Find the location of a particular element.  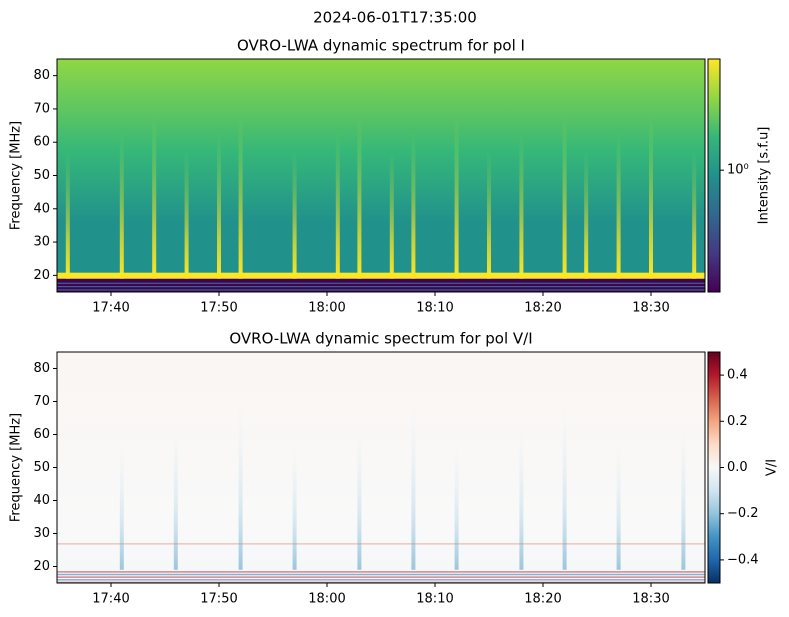

colorbar-label: V/I is located at coordinates (772, 467).